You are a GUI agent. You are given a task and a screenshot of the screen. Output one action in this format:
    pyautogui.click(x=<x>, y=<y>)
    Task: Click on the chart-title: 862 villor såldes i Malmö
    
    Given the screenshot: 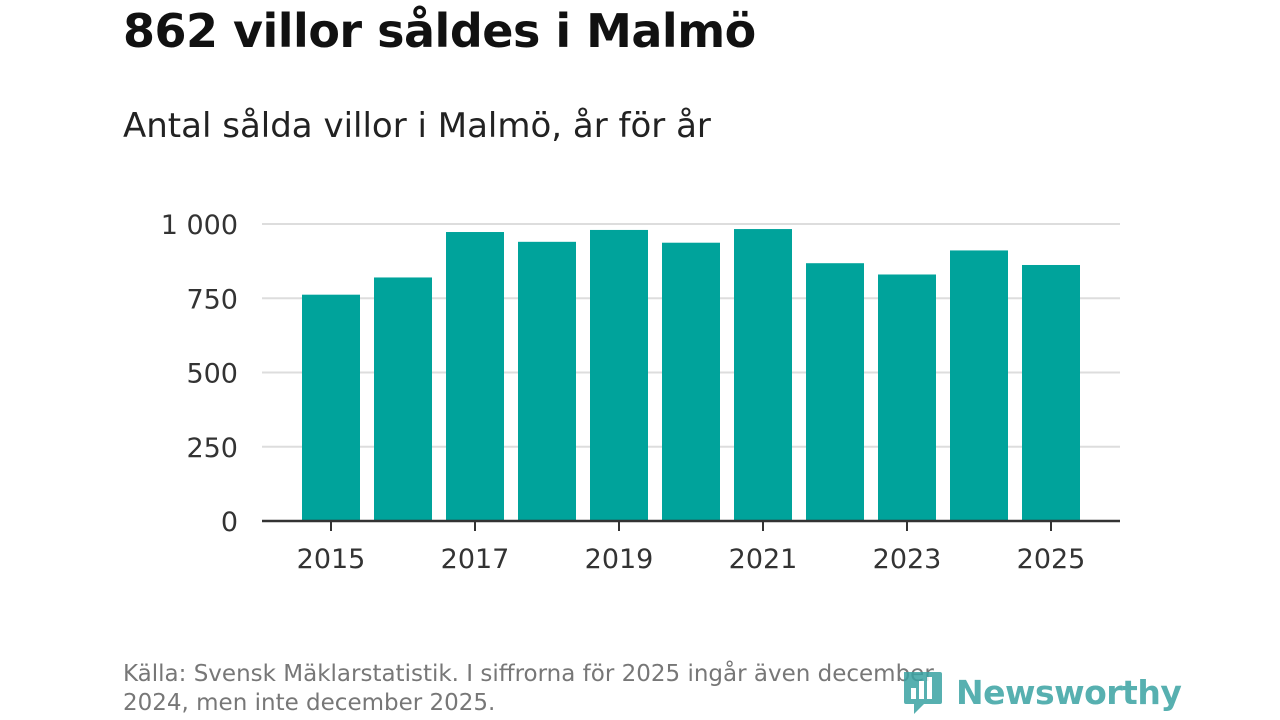 What is the action you would take?
    pyautogui.click(x=439, y=31)
    